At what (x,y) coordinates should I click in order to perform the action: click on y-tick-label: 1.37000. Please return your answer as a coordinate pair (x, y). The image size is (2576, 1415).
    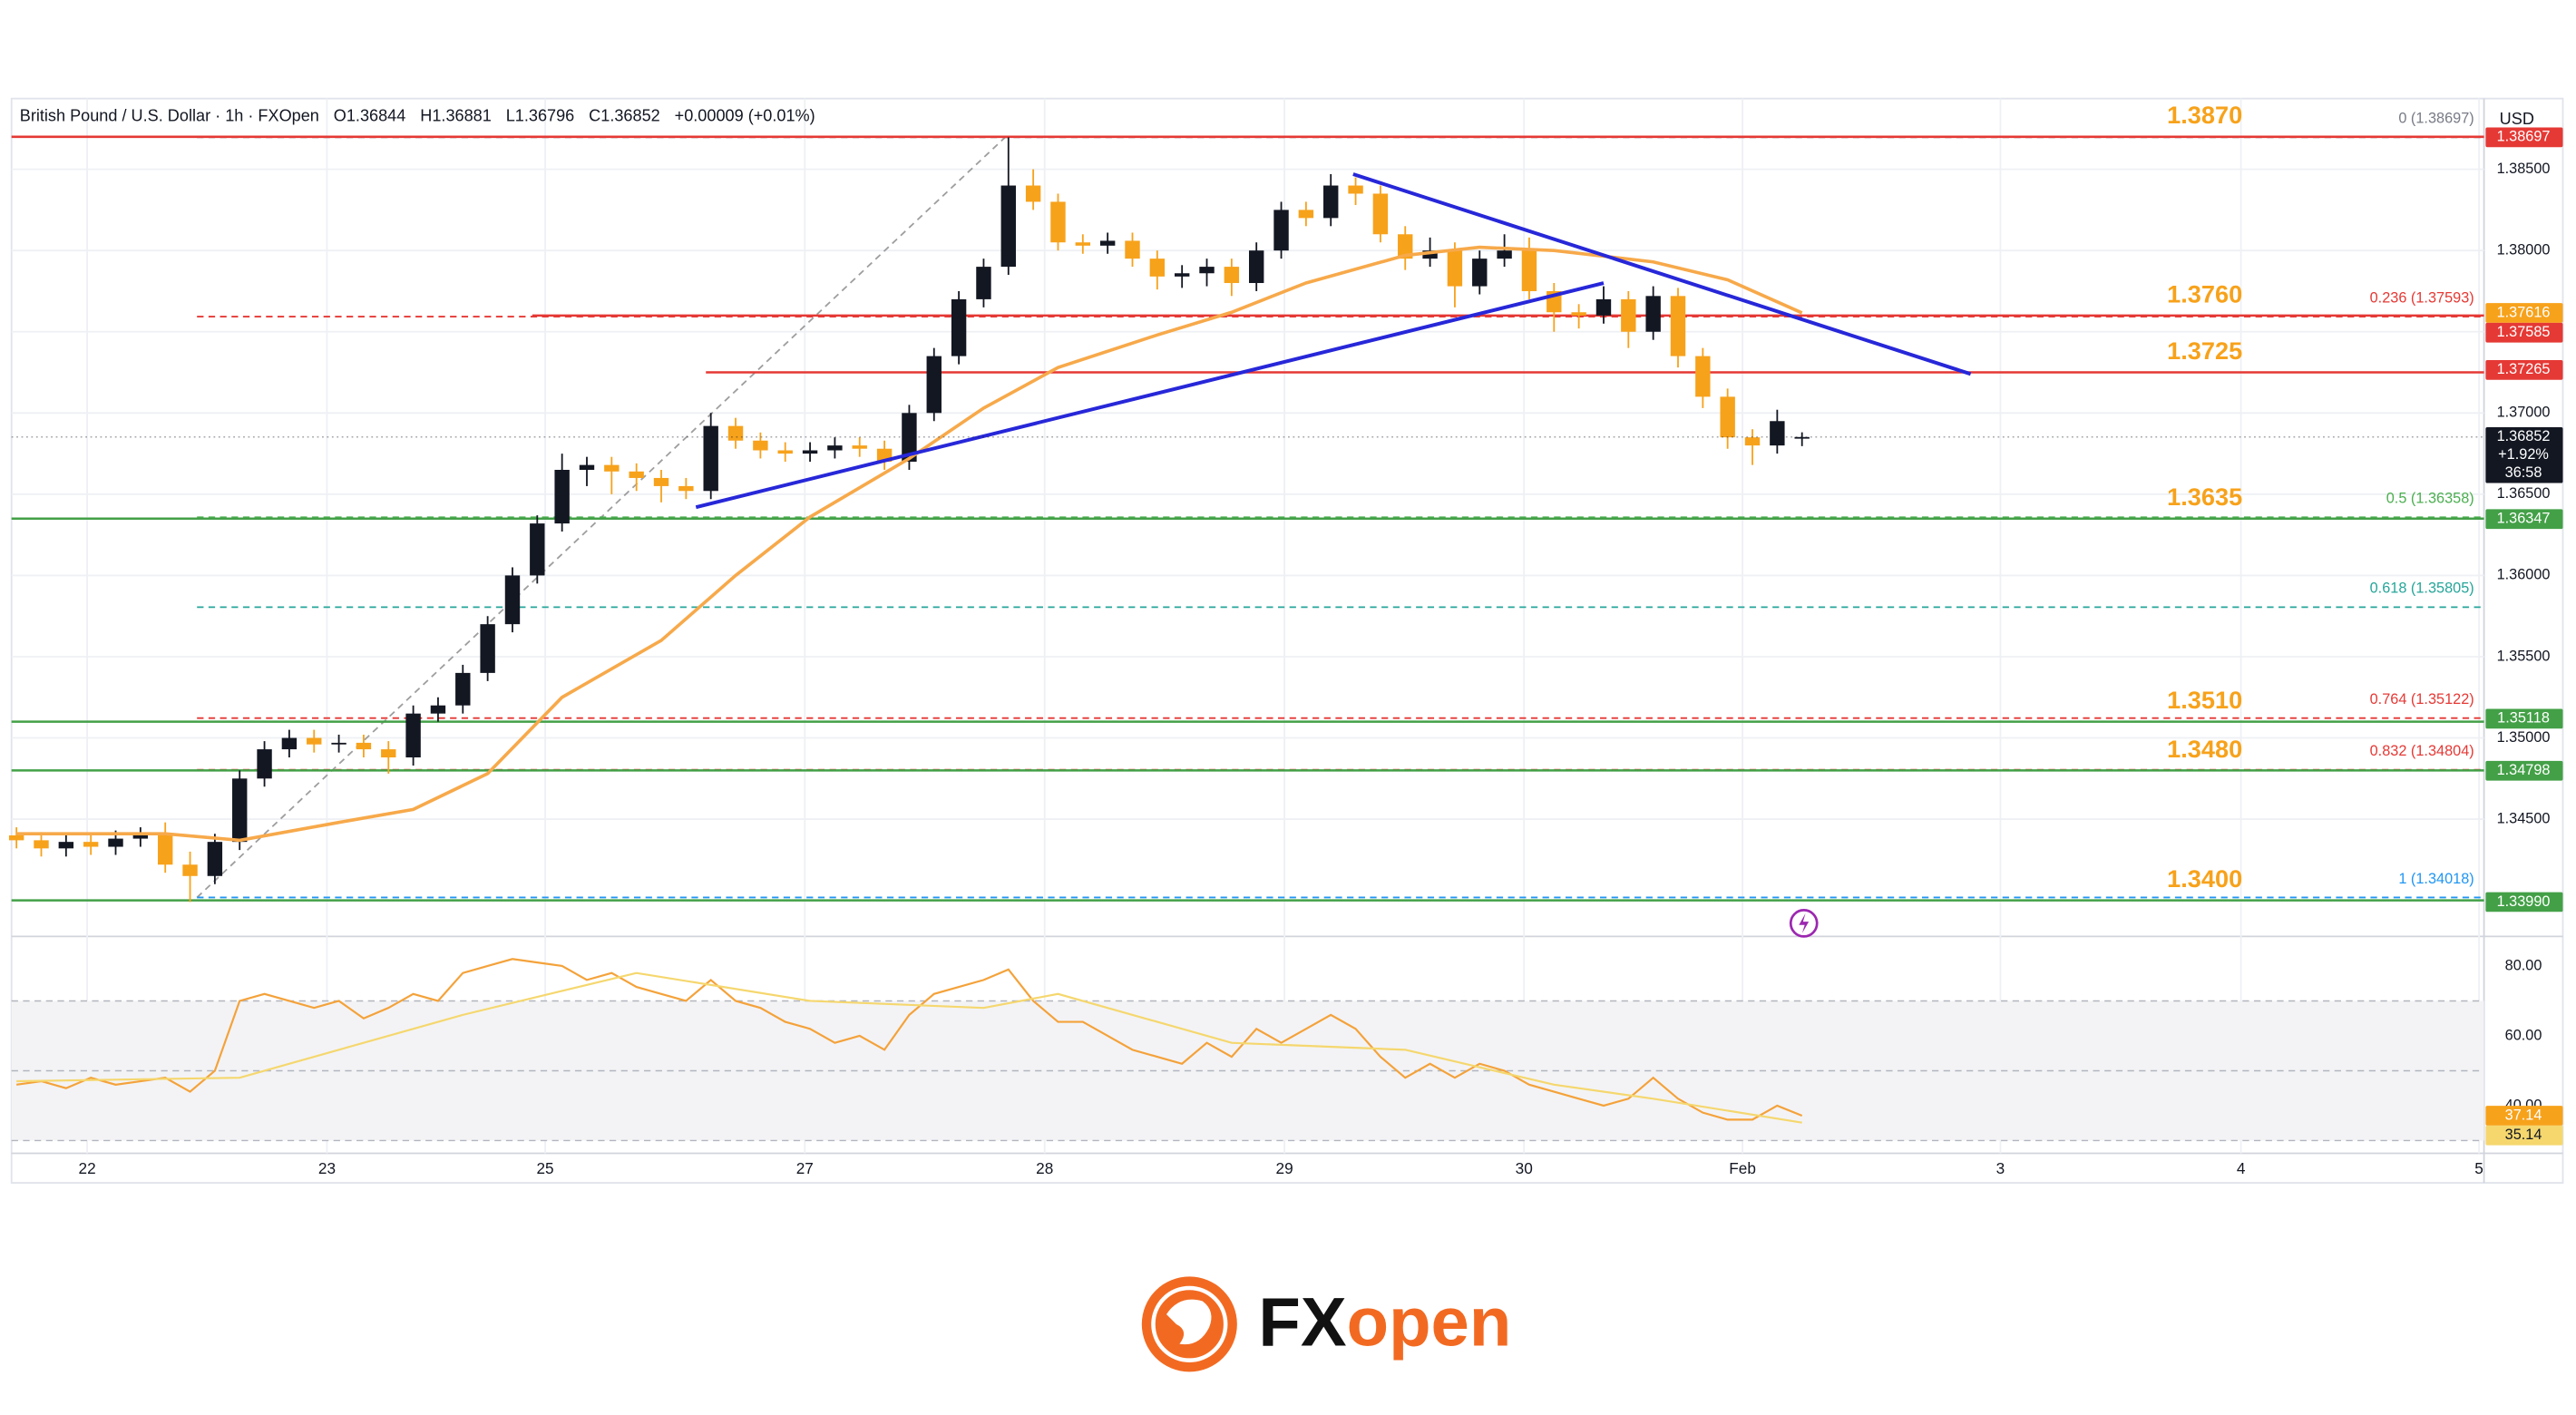
    Looking at the image, I should click on (2524, 413).